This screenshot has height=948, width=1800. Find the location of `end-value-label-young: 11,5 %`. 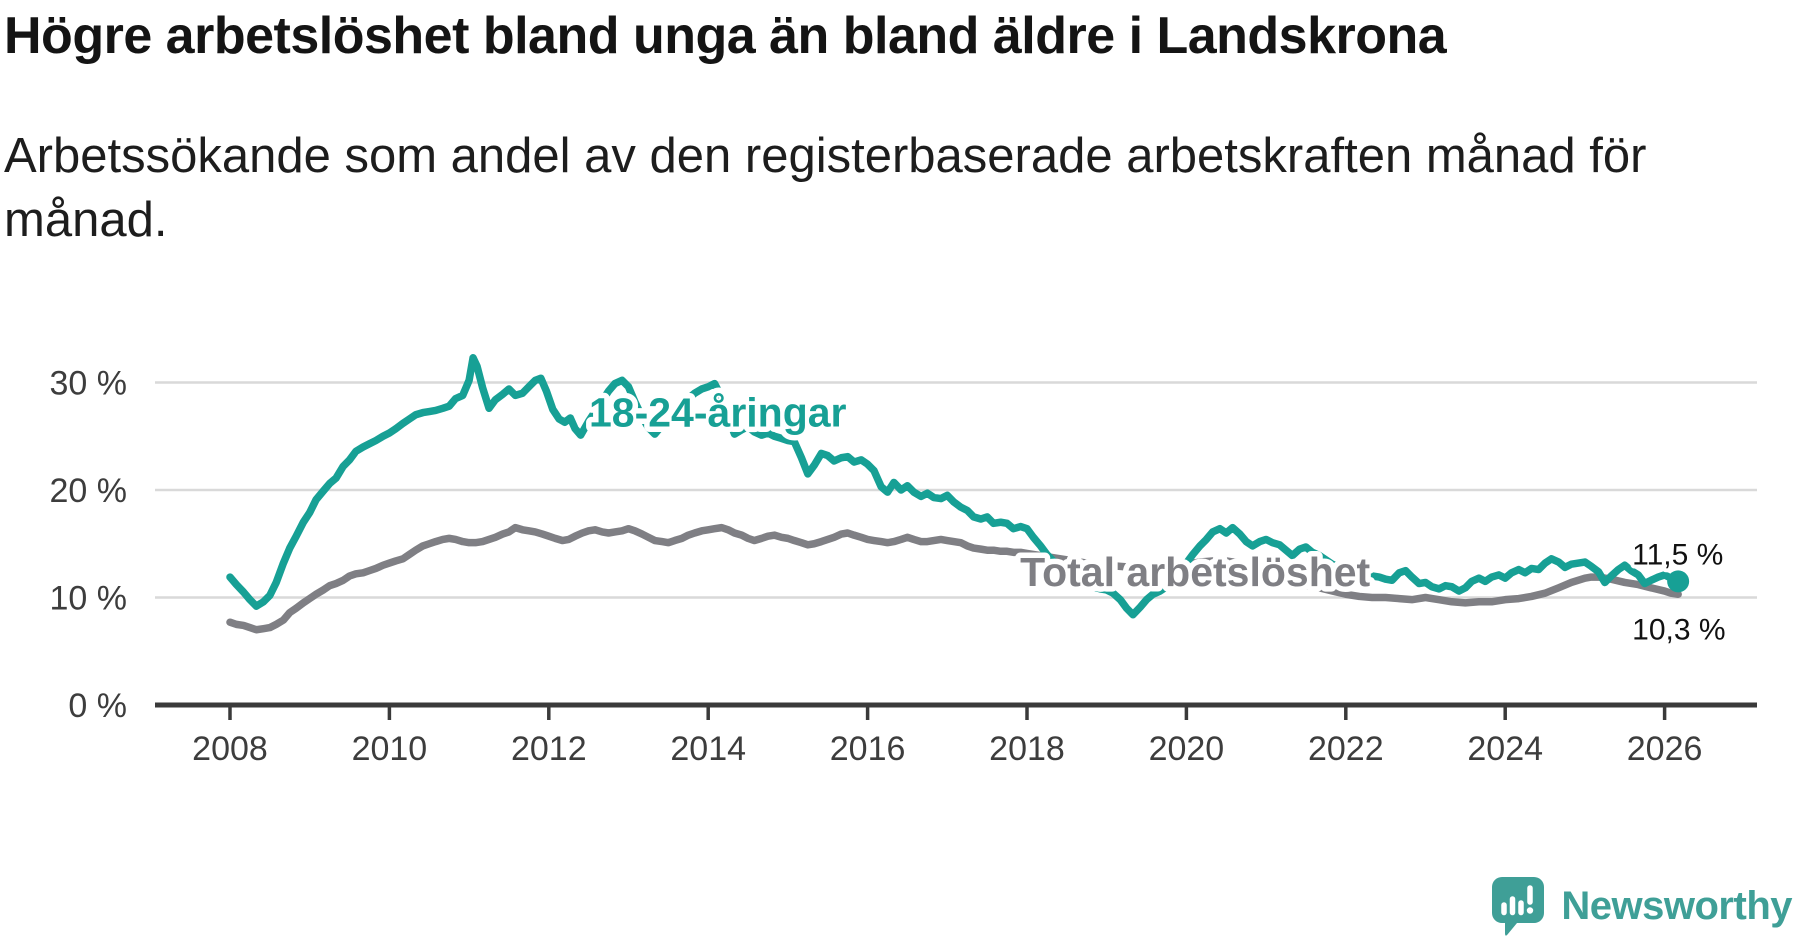

end-value-label-young: 11,5 % is located at coordinates (1677, 554).